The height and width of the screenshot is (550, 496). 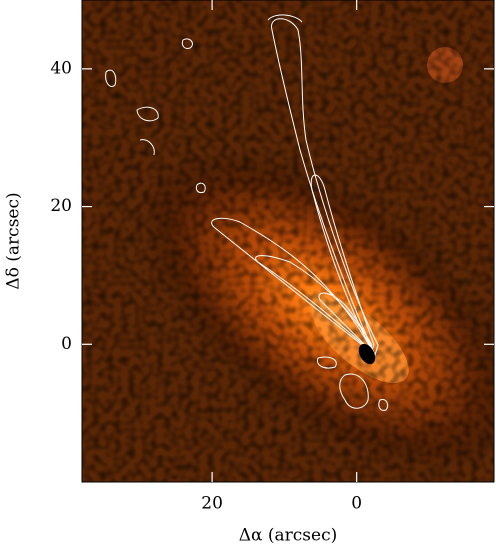 What do you see at coordinates (66, 344) in the screenshot?
I see `y-tick-label: 0` at bounding box center [66, 344].